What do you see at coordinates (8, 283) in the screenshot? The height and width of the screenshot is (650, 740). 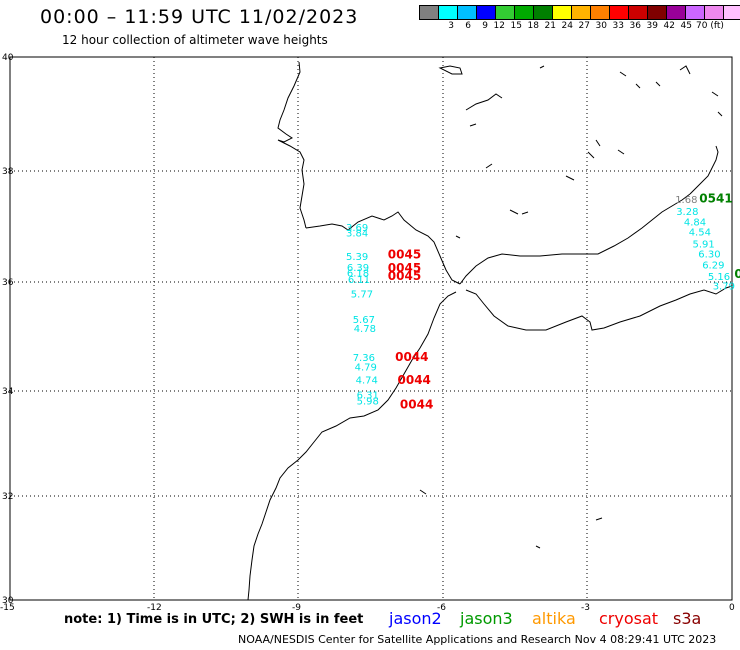 I see `lat-tick: 36` at bounding box center [8, 283].